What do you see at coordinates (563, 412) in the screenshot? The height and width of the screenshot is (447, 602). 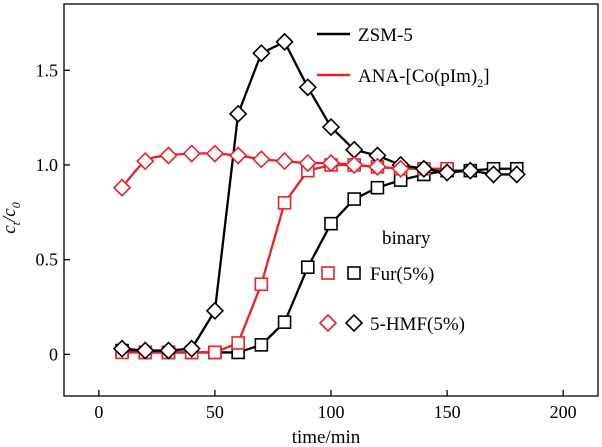 I see `x-tick-label: 200` at bounding box center [563, 412].